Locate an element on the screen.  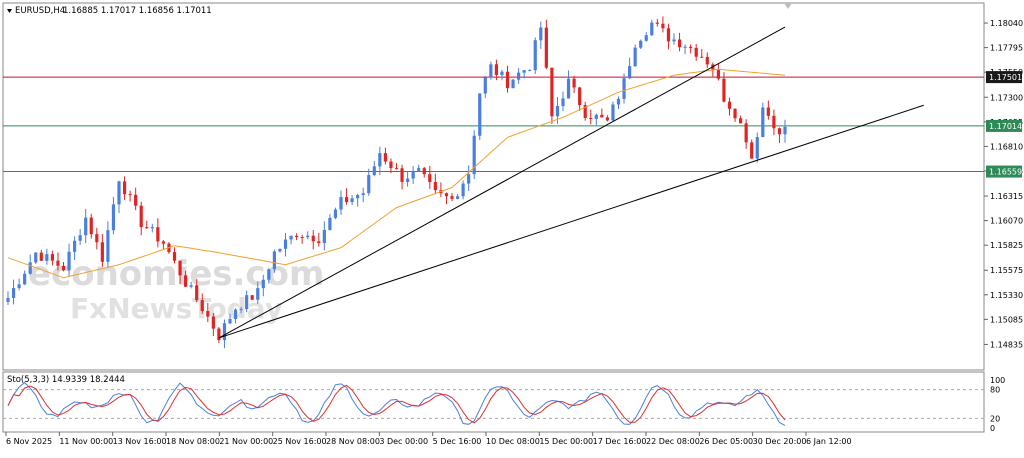
price-tick-label: 1.15825 is located at coordinates (1006, 245).